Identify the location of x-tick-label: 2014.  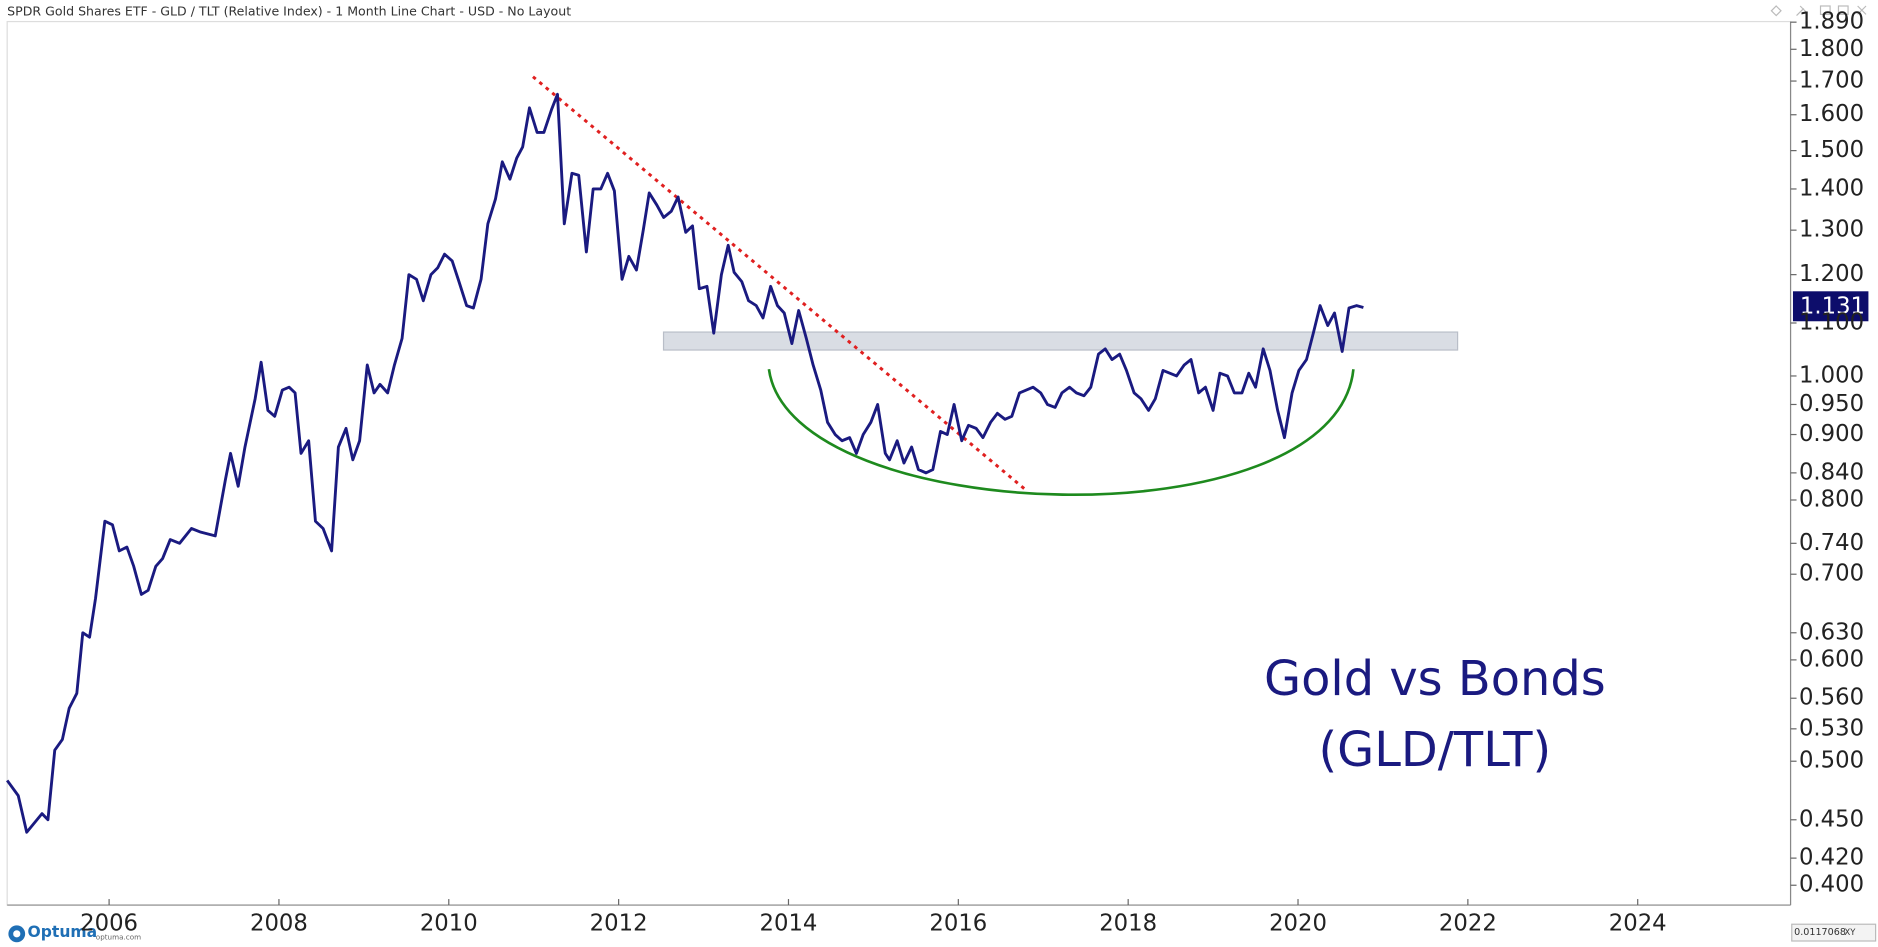
(789, 924).